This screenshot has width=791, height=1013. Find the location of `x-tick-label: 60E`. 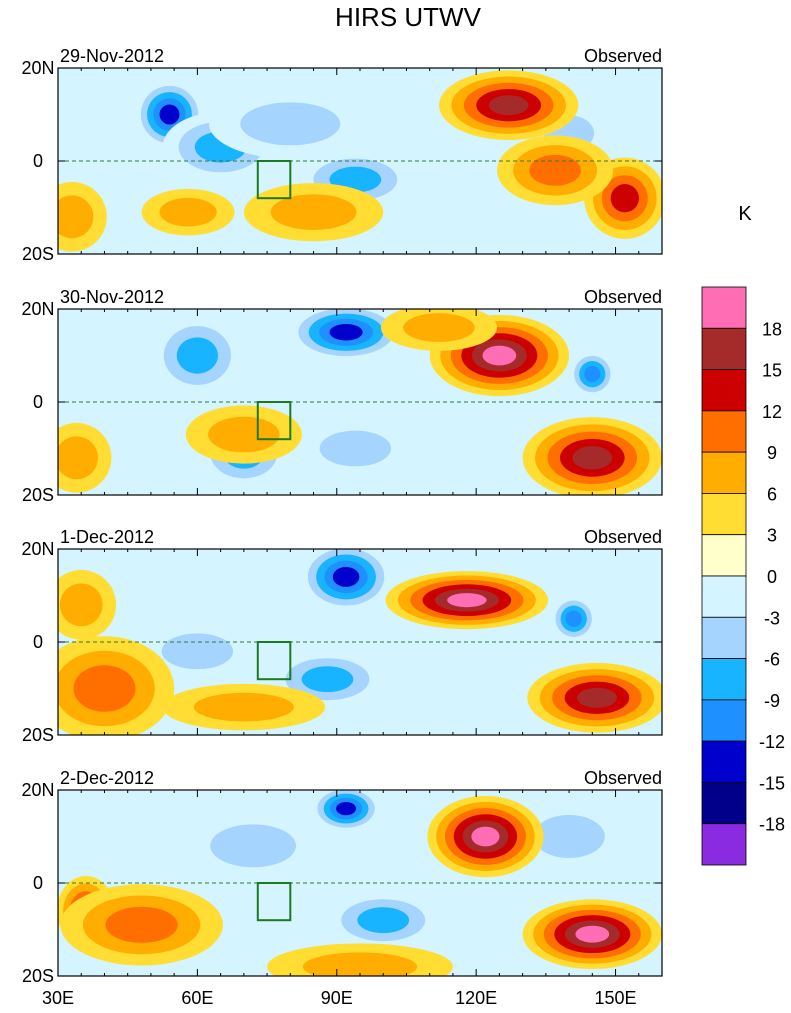

x-tick-label: 60E is located at coordinates (197, 998).